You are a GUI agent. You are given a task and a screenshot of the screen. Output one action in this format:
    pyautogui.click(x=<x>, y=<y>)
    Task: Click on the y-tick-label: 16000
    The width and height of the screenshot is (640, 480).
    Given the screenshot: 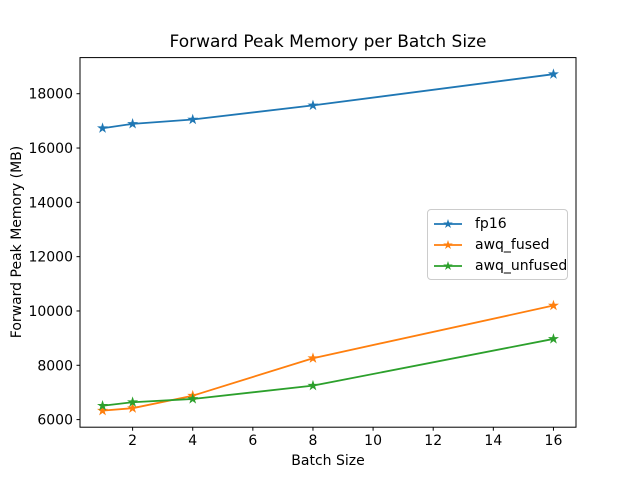 What is the action you would take?
    pyautogui.click(x=50, y=149)
    